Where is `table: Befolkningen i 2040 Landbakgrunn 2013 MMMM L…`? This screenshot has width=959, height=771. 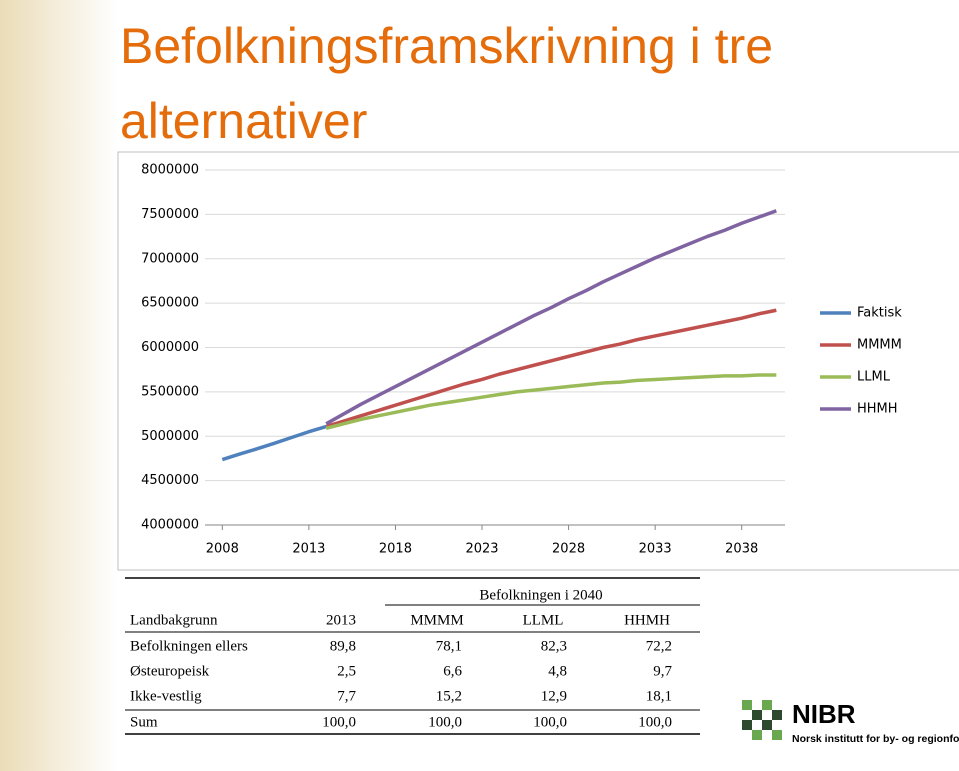 table: Befolkningen i 2040 Landbakgrunn 2013 MMMM L… is located at coordinates (412, 656).